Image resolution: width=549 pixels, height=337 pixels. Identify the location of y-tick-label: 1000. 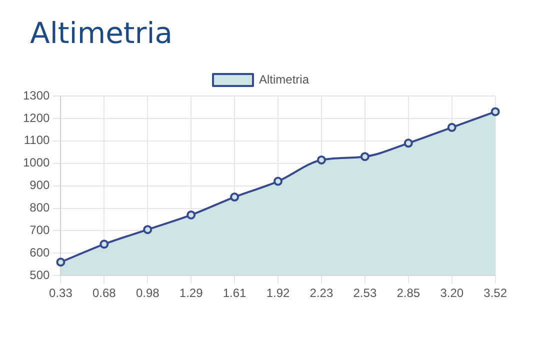
(36, 163).